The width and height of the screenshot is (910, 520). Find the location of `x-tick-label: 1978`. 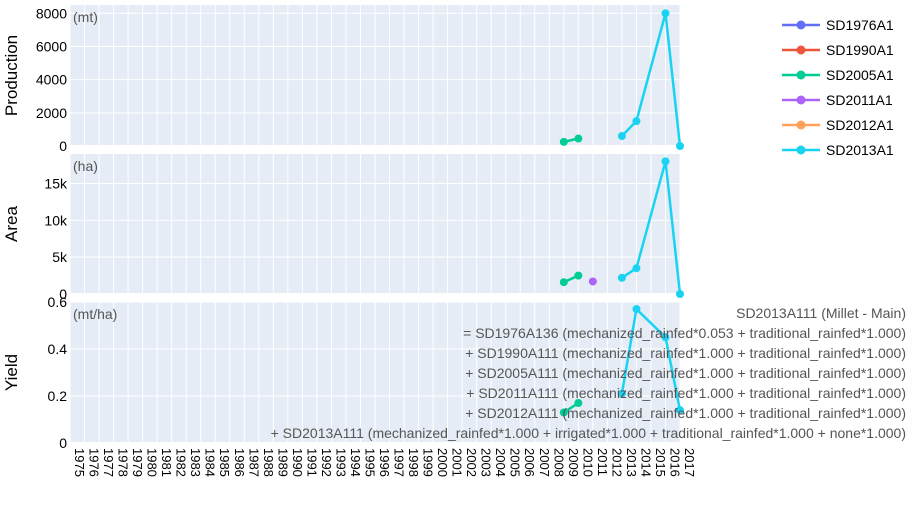

x-tick-label: 1978 is located at coordinates (123, 462).